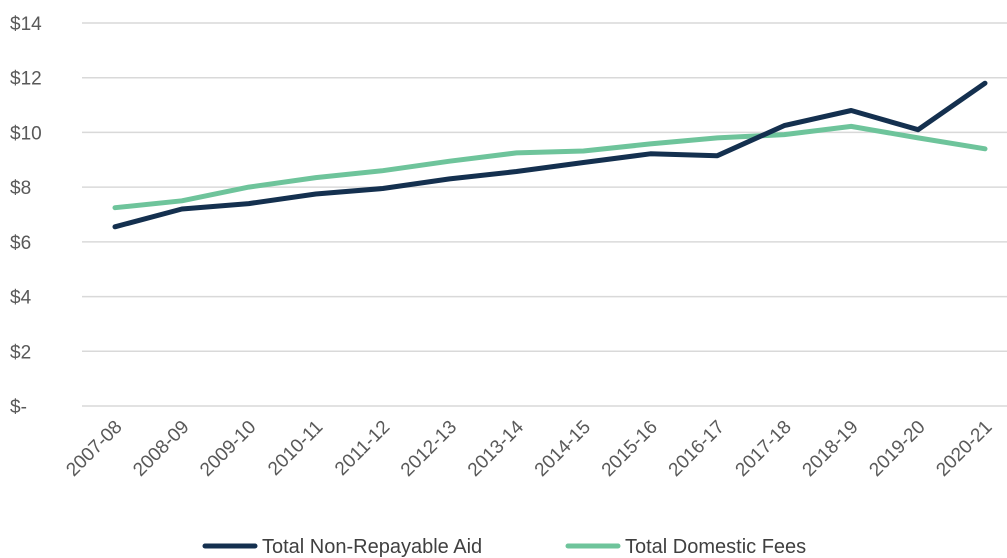 The width and height of the screenshot is (1007, 558). What do you see at coordinates (630, 449) in the screenshot?
I see `x-tick-label: 2015-16` at bounding box center [630, 449].